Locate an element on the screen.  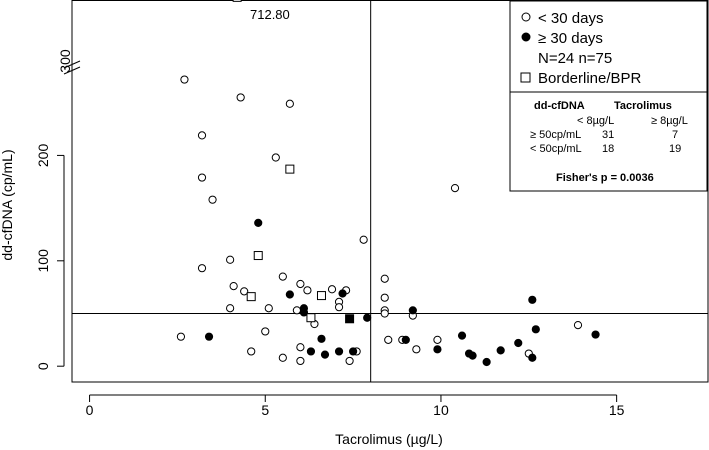
legend-marker-open-circle is located at coordinates (526, 17).